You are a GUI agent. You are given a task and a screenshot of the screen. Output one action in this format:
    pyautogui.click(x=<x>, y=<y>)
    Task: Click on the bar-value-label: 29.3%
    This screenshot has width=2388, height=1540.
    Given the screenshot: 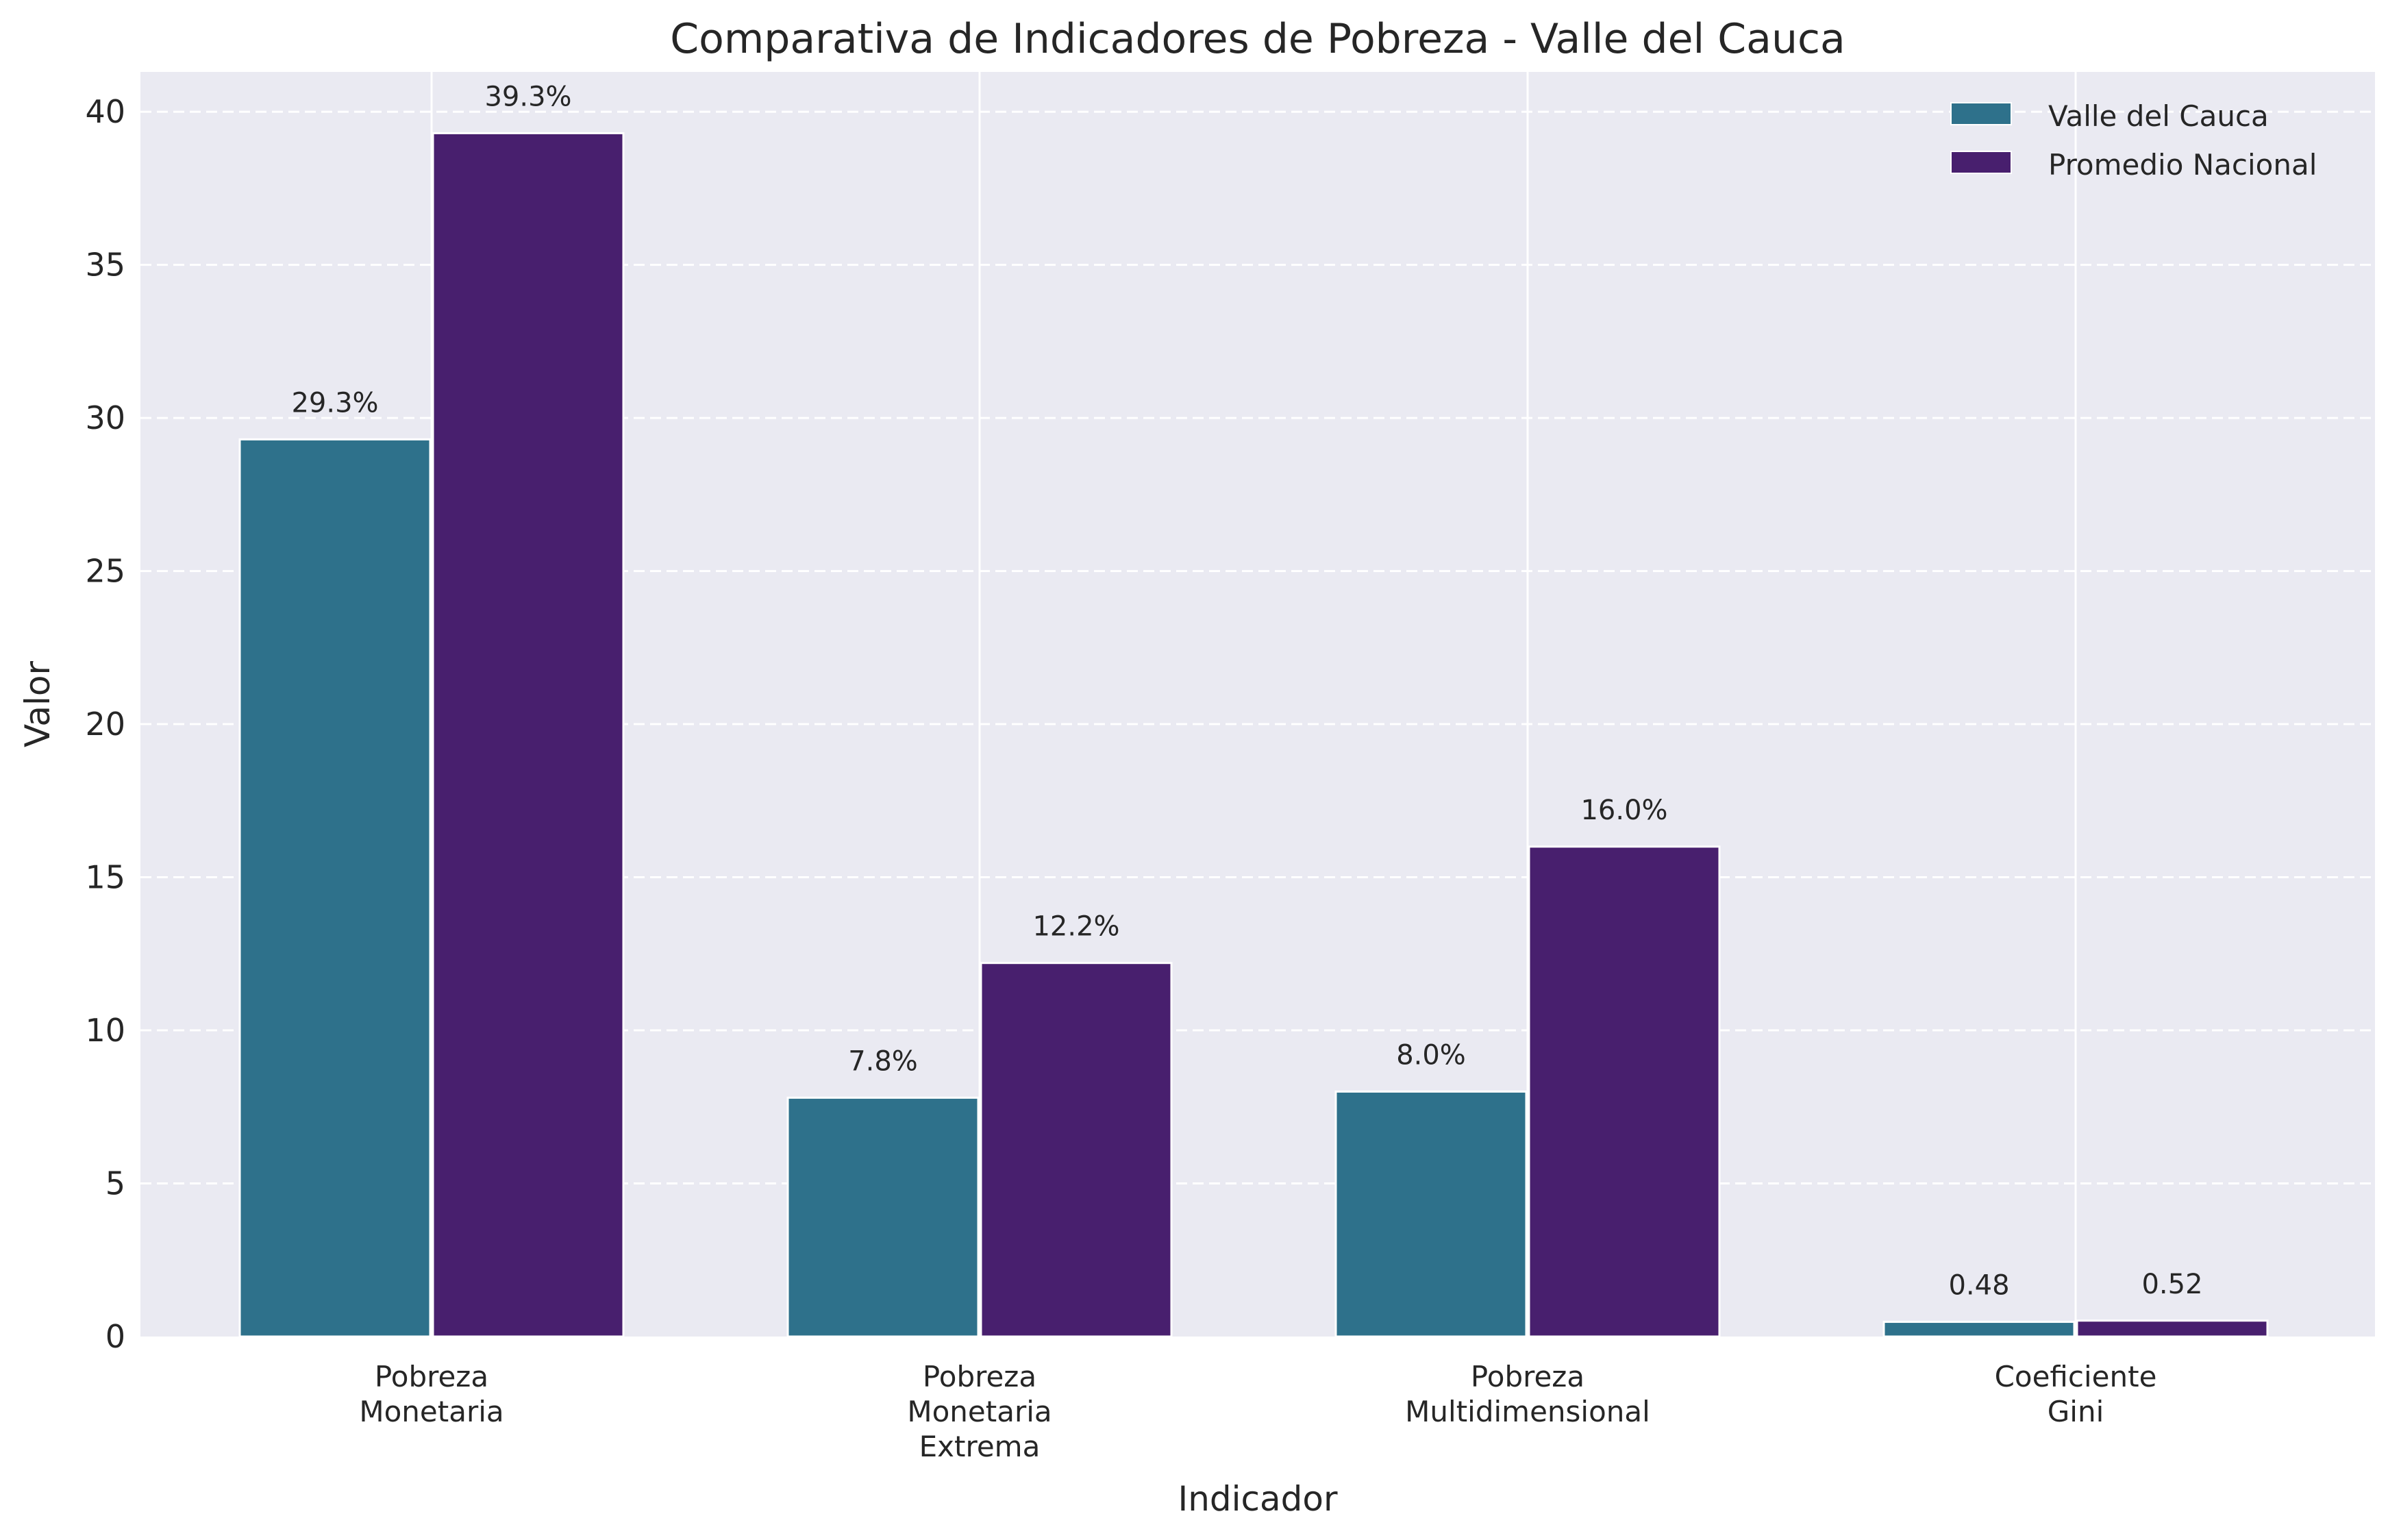 What is the action you would take?
    pyautogui.click(x=334, y=403)
    